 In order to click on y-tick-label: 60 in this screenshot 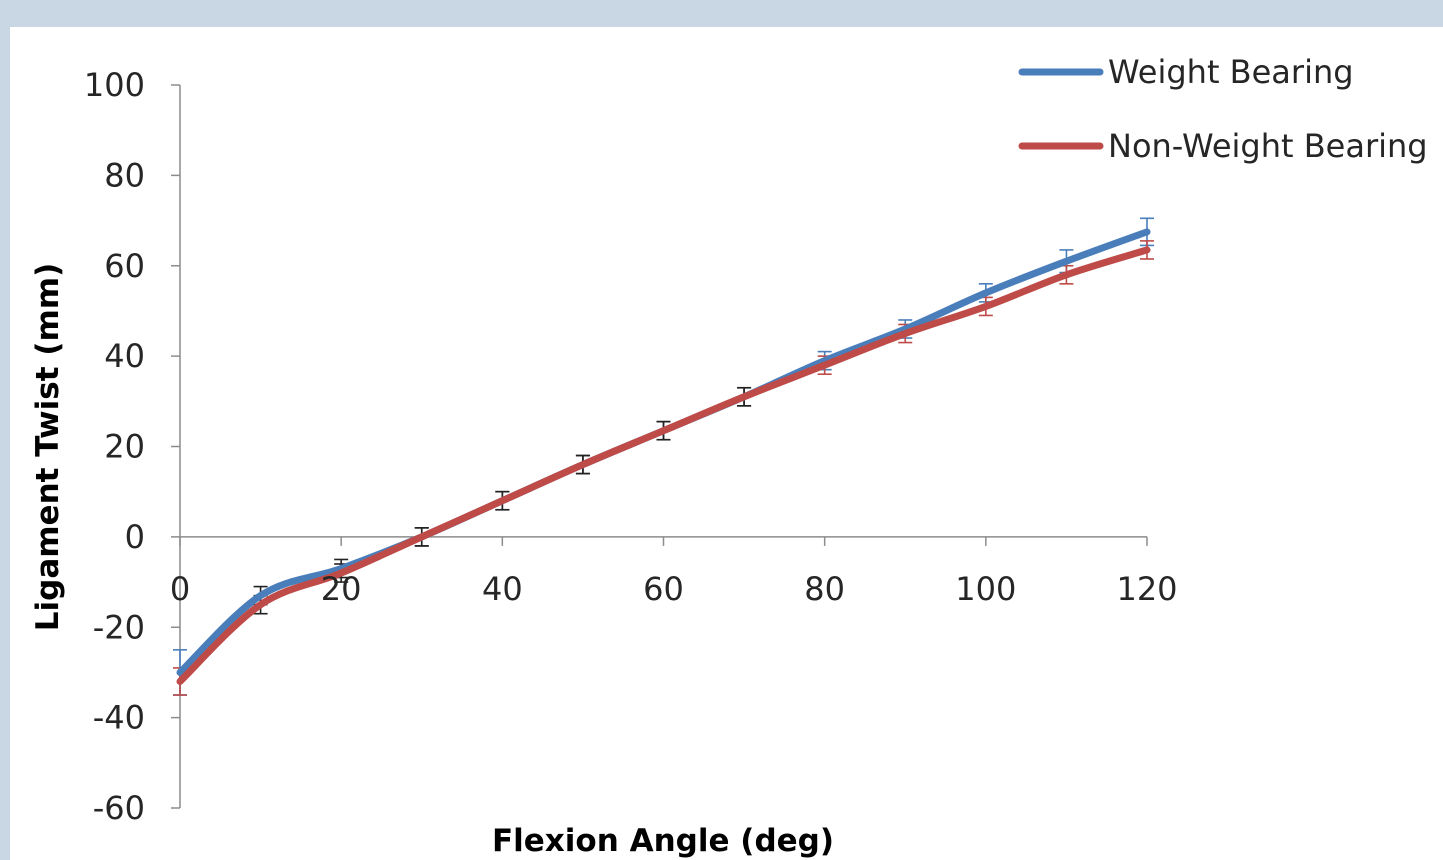, I will do `click(124, 266)`.